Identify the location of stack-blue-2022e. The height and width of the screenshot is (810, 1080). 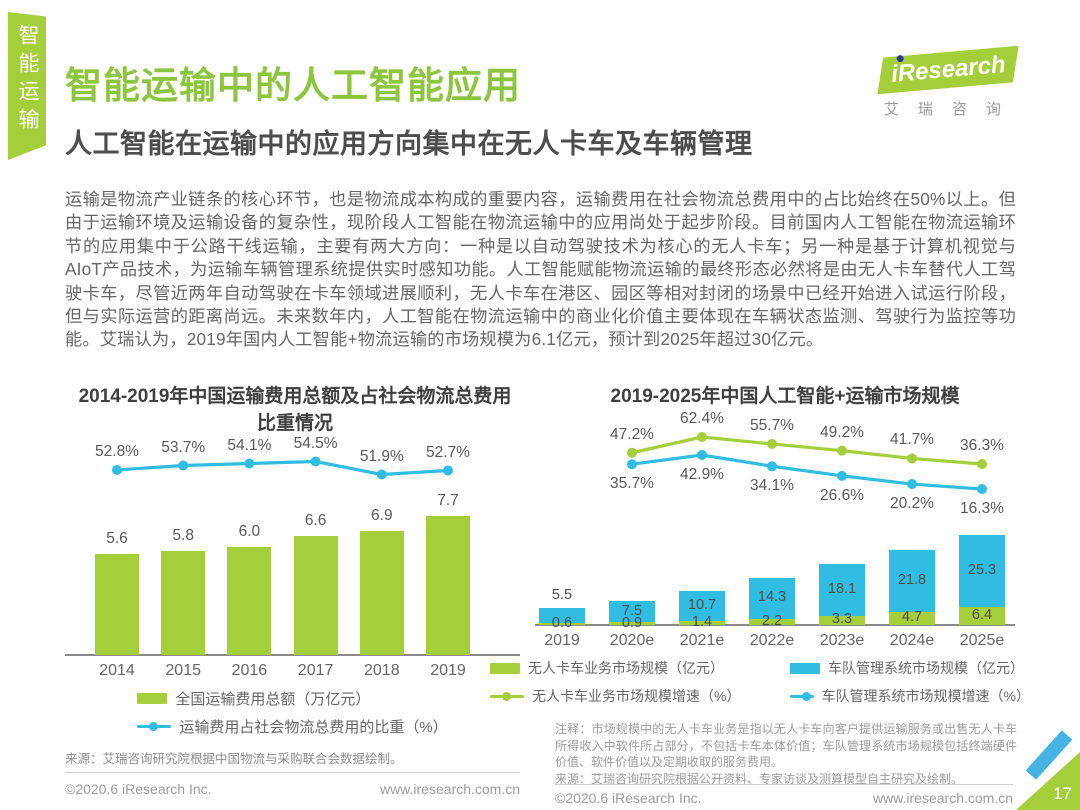
(772, 598).